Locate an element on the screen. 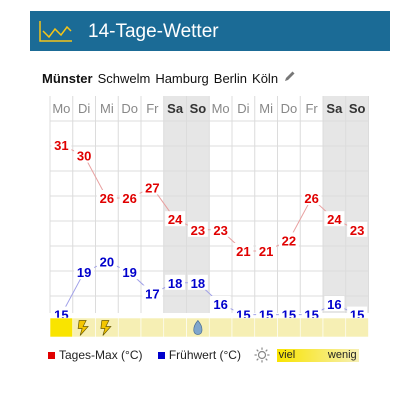 Image resolution: width=420 pixels, height=413 pixels. legend-max: Tages-Max (°C) is located at coordinates (95, 355).